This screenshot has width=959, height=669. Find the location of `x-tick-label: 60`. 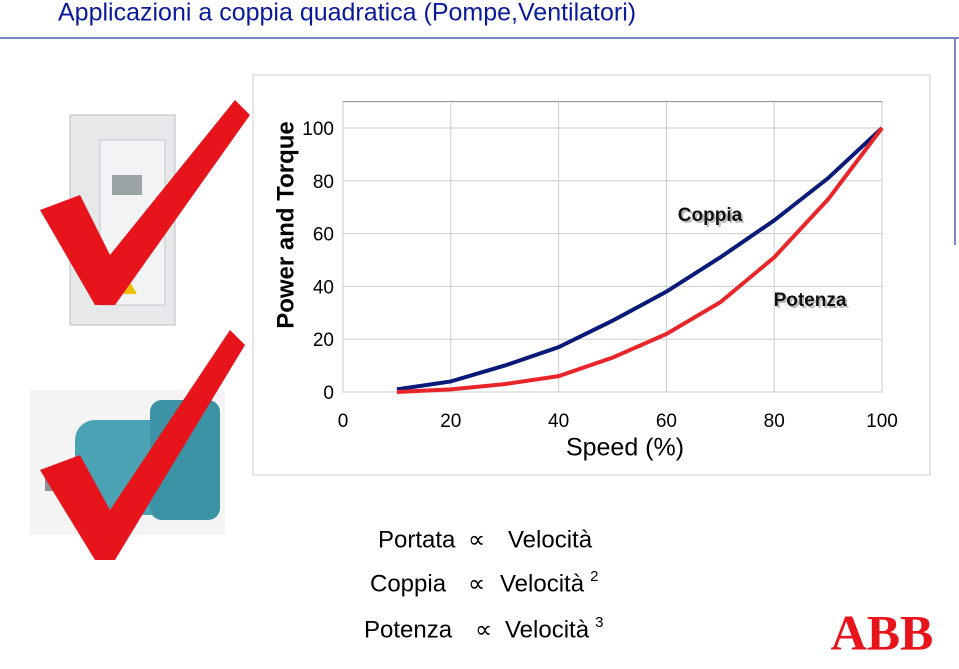

x-tick-label: 60 is located at coordinates (666, 421).